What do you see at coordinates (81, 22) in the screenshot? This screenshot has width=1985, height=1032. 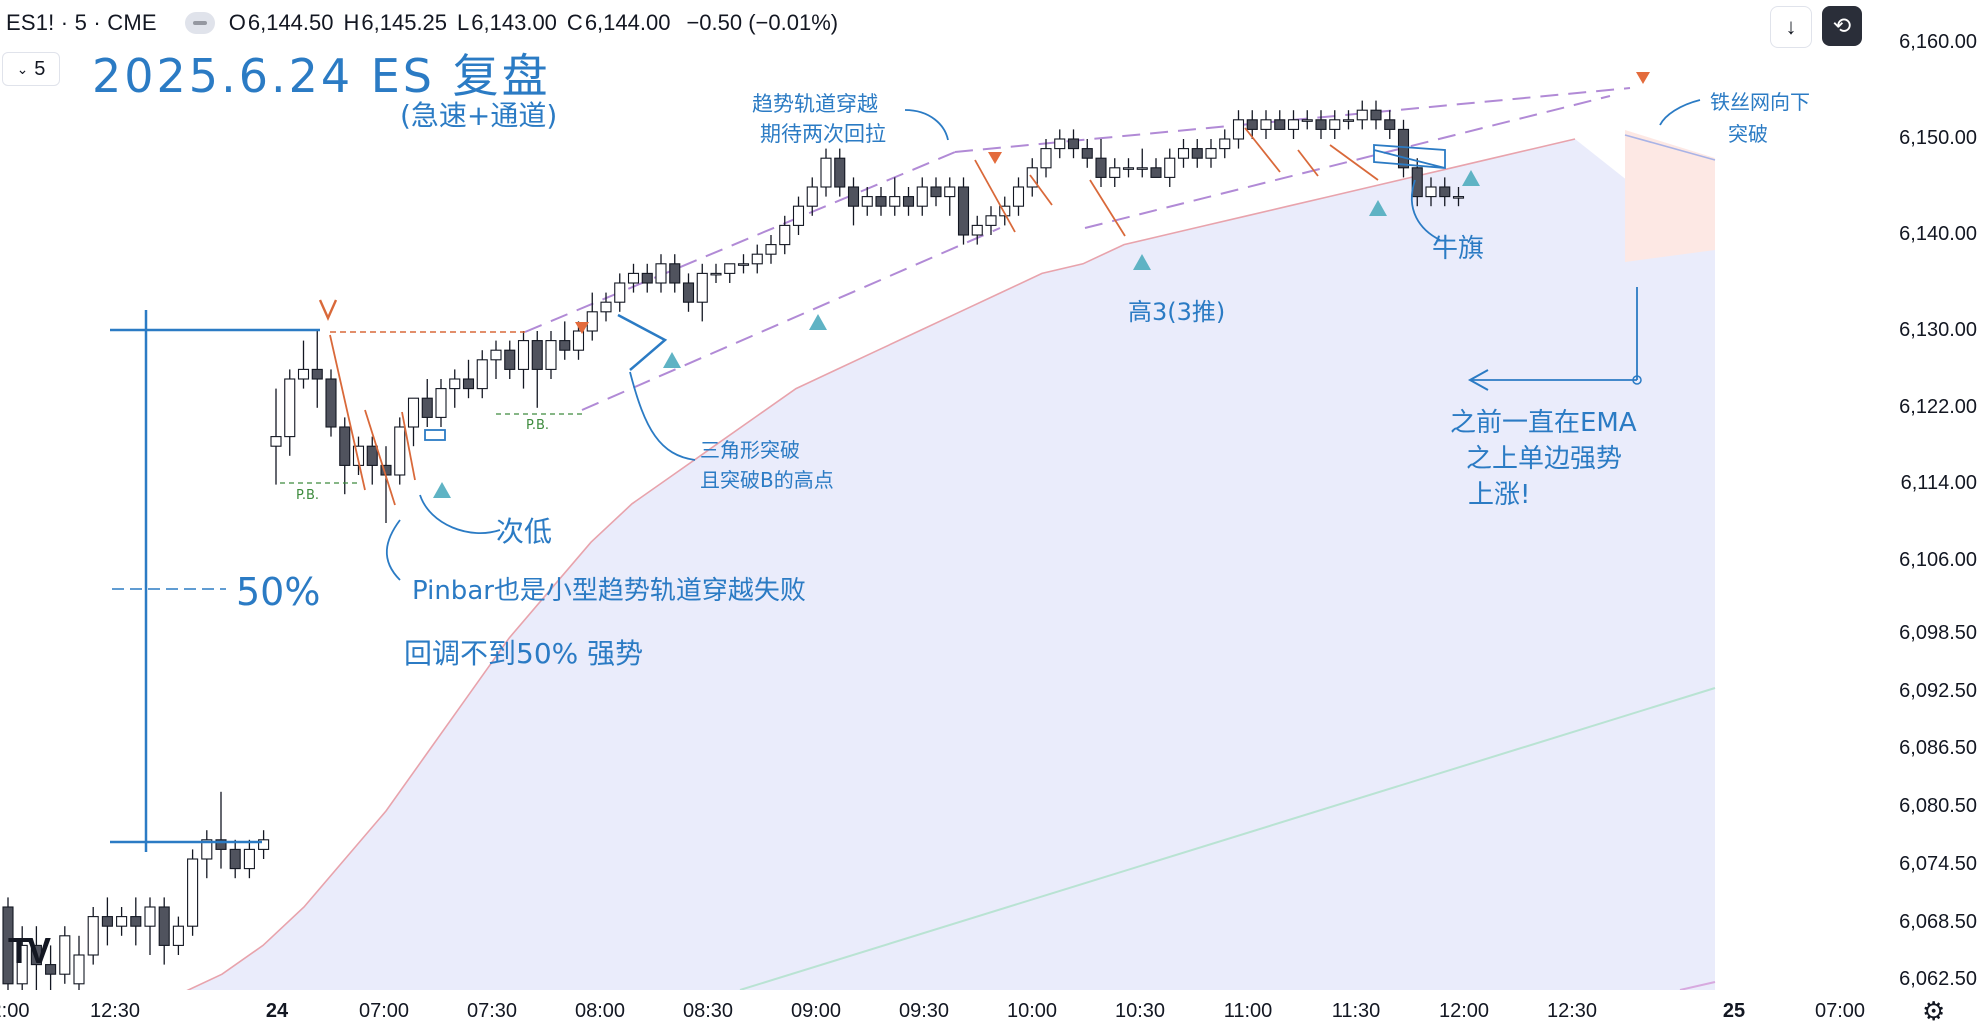 I see `symbol-title: ES1! · 5 · CME` at bounding box center [81, 22].